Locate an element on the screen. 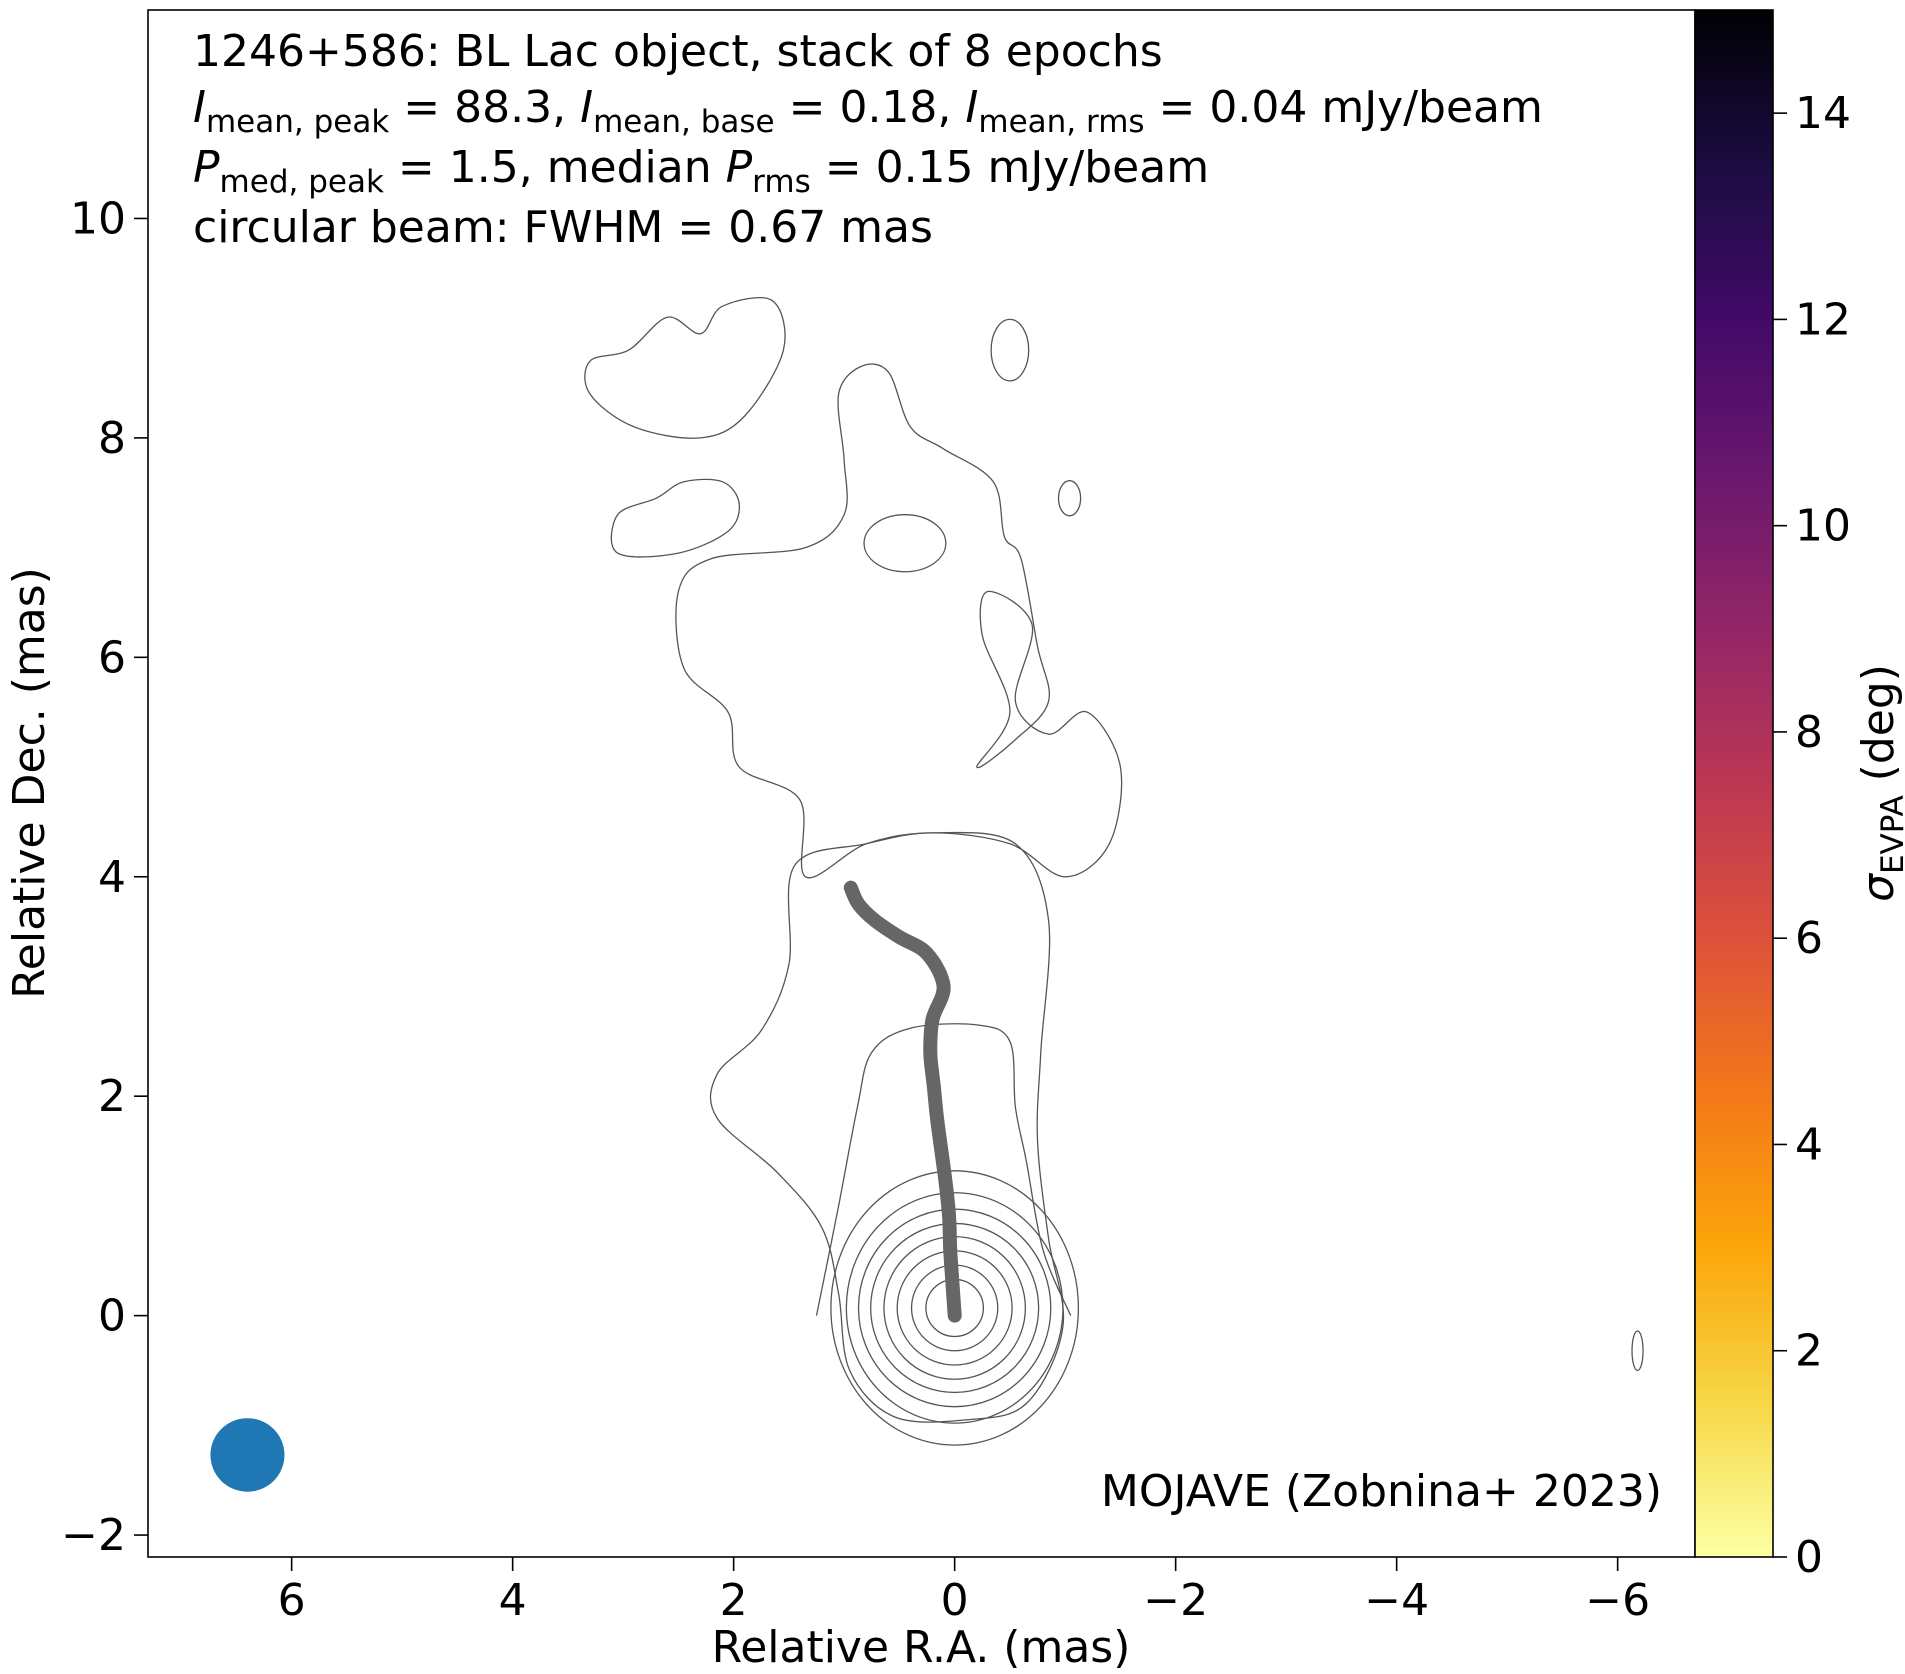 This screenshot has width=1905, height=1674. i-rms-value: = 0.04 mJy/beam is located at coordinates (1344, 107).